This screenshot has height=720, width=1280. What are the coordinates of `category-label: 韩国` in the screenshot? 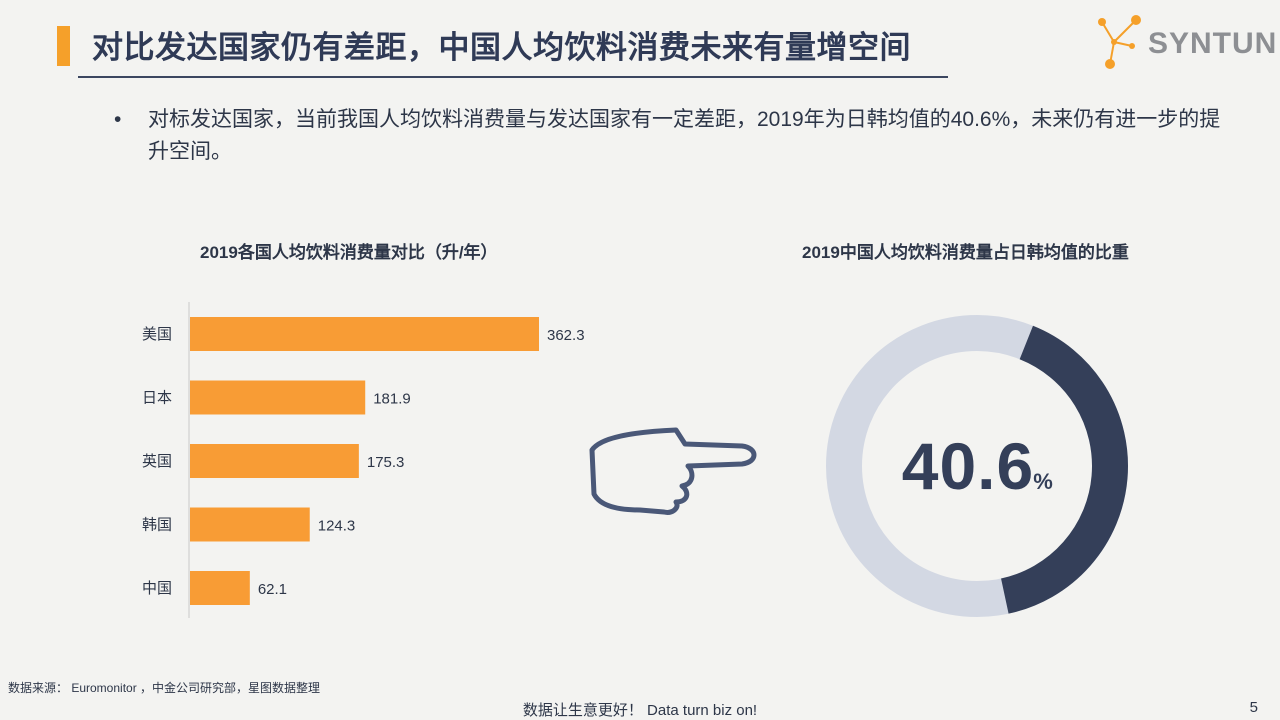 It's located at (157, 525).